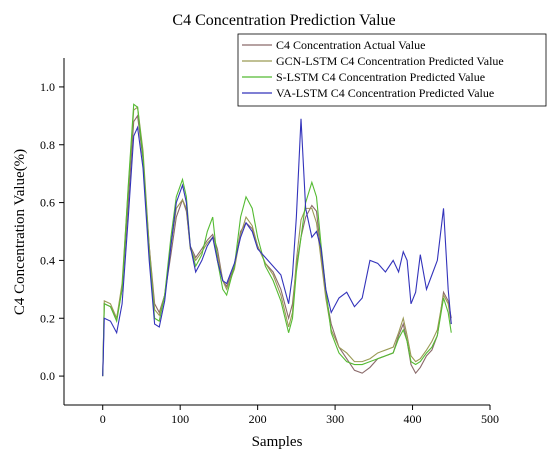 This screenshot has height=460, width=550. Describe the element at coordinates (47, 376) in the screenshot. I see `y-tick-label: 0.0` at that location.